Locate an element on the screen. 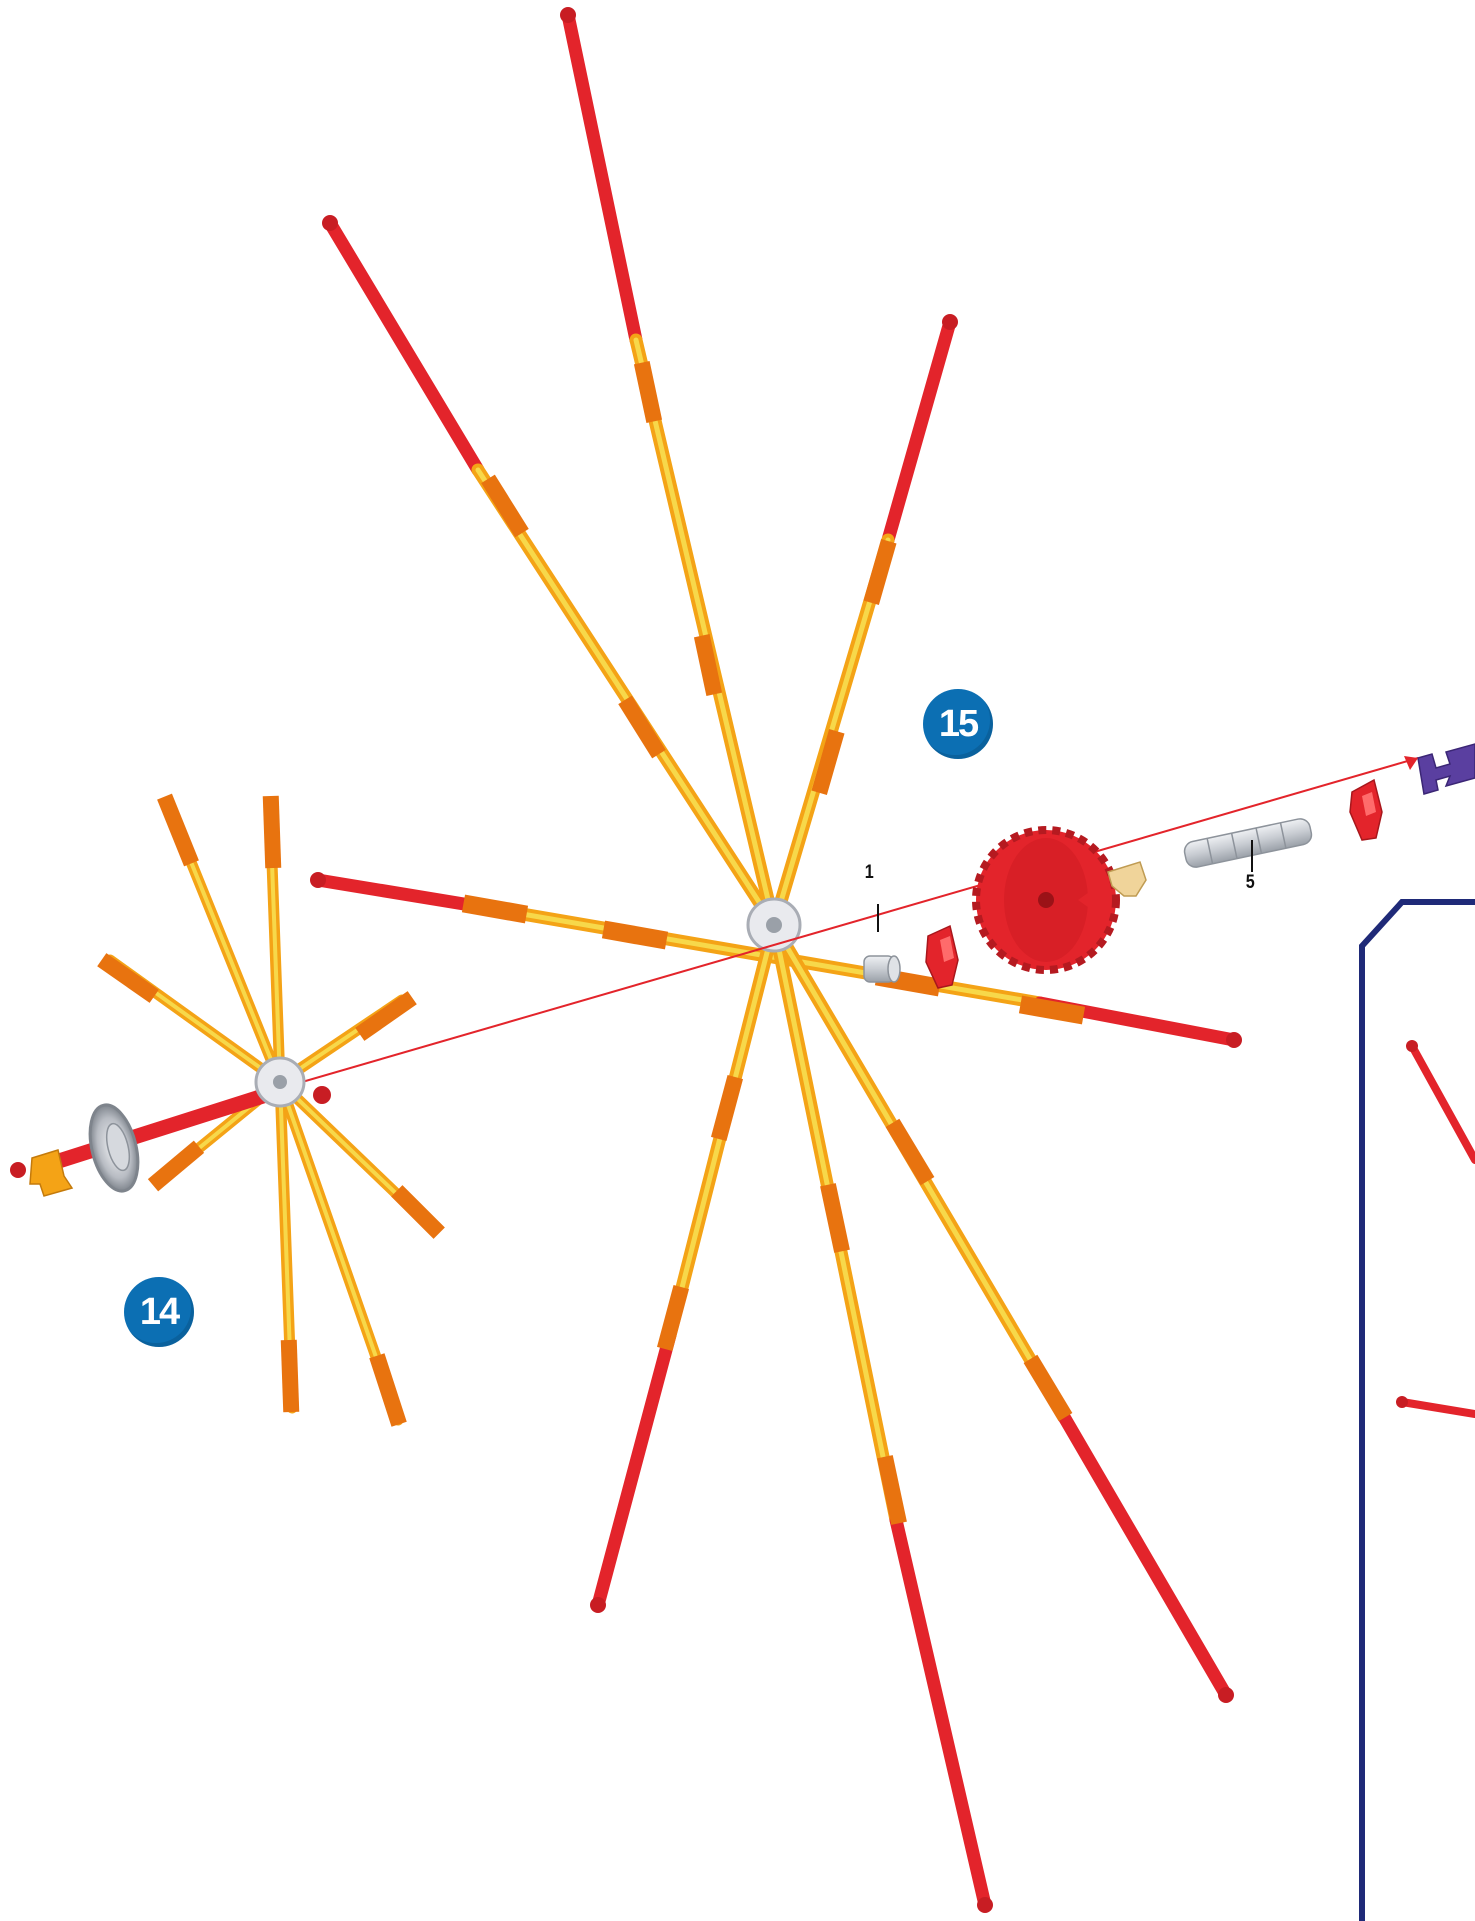  wheel-icon is located at coordinates (114, 1148).